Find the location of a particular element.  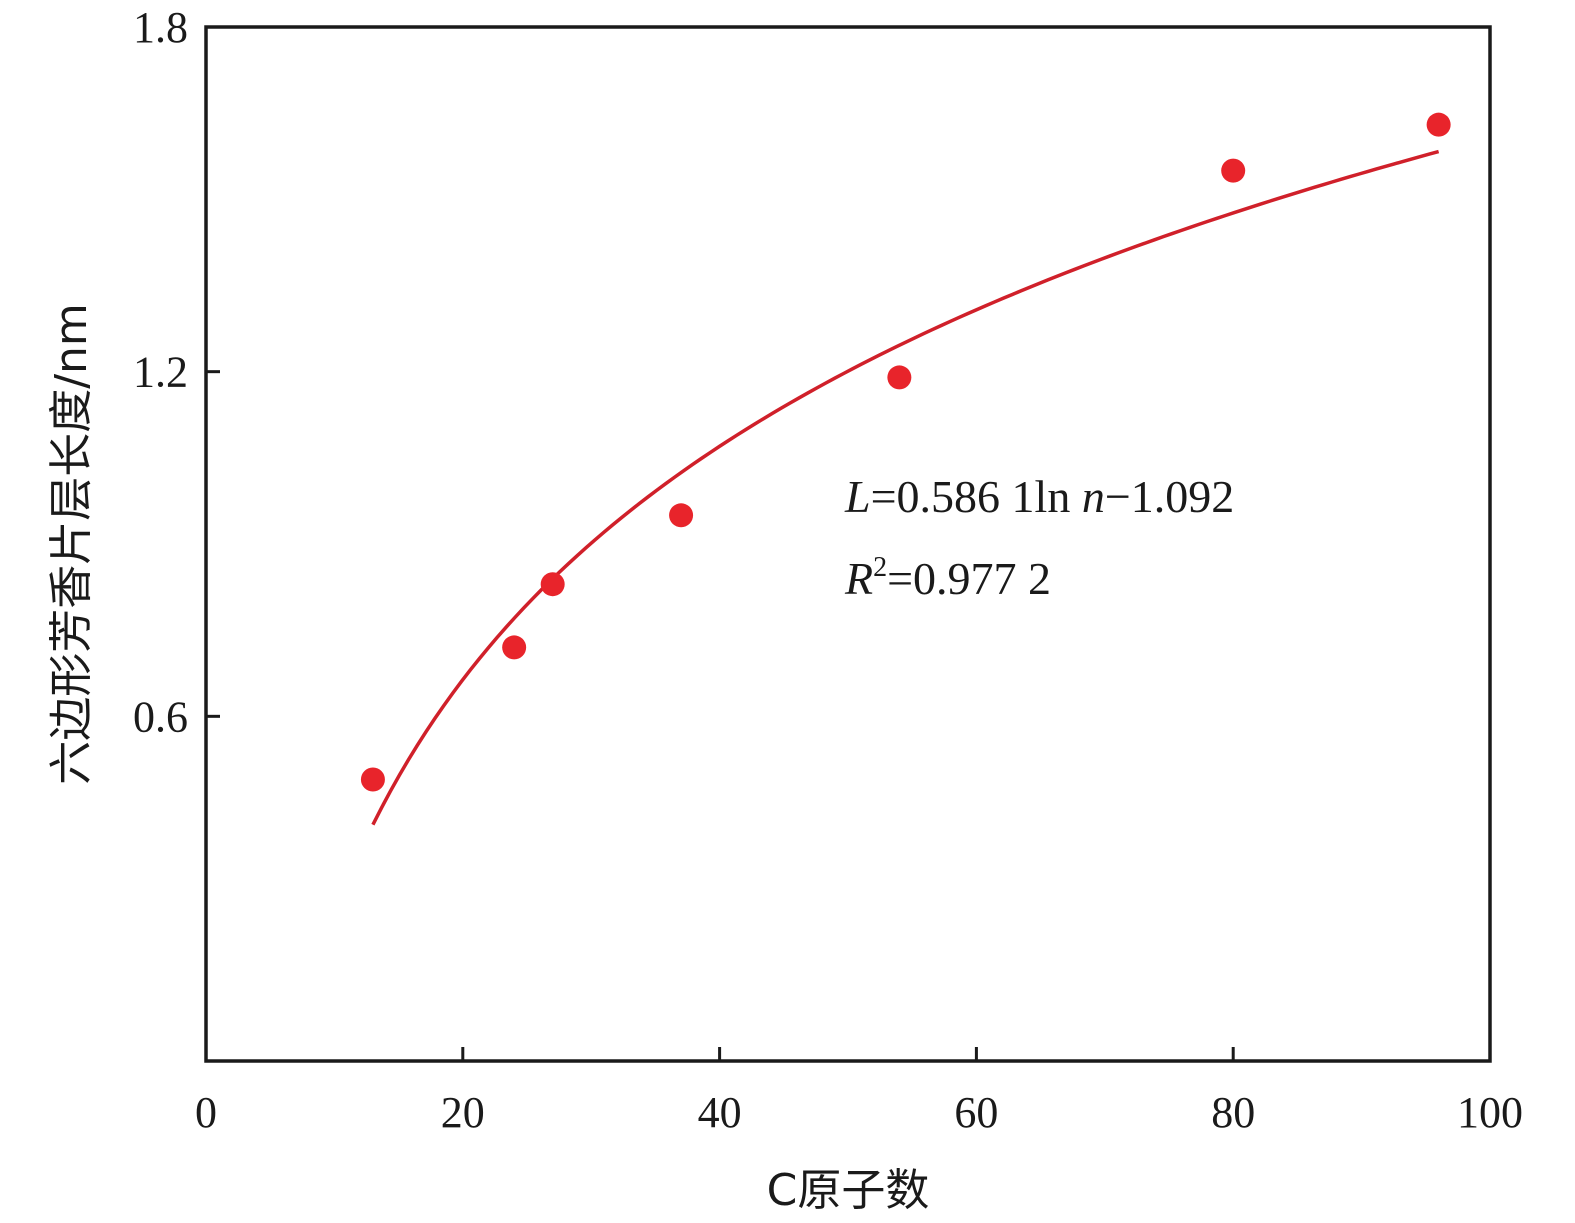

y-axis-ticks: 0.6 1.2 1.8 is located at coordinates (176, 372).